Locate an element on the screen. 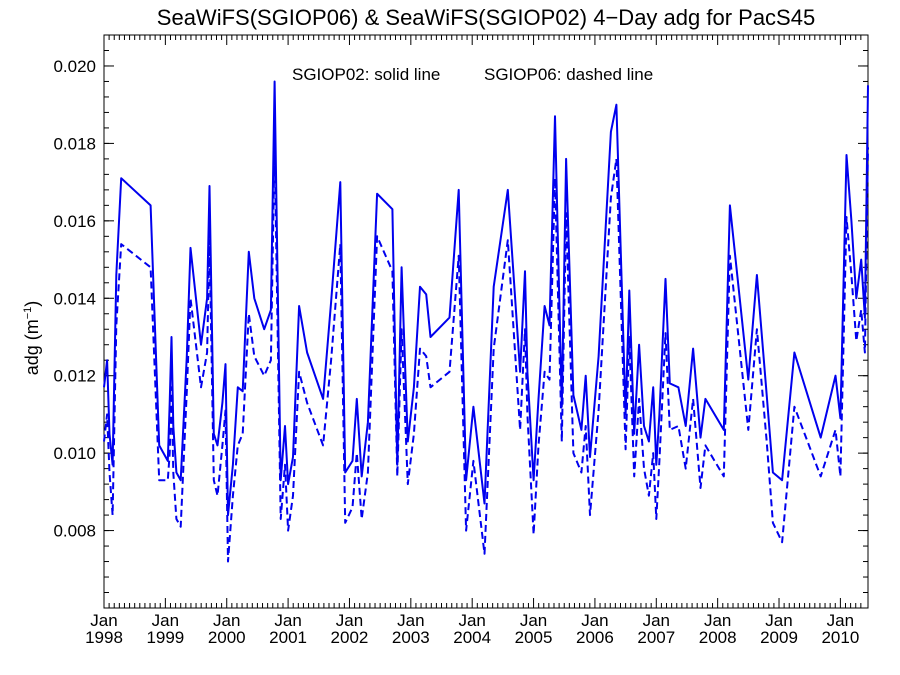 Image resolution: width=900 pixels, height=675 pixels. y-axis-label: adg (m−1) is located at coordinates (32, 338).